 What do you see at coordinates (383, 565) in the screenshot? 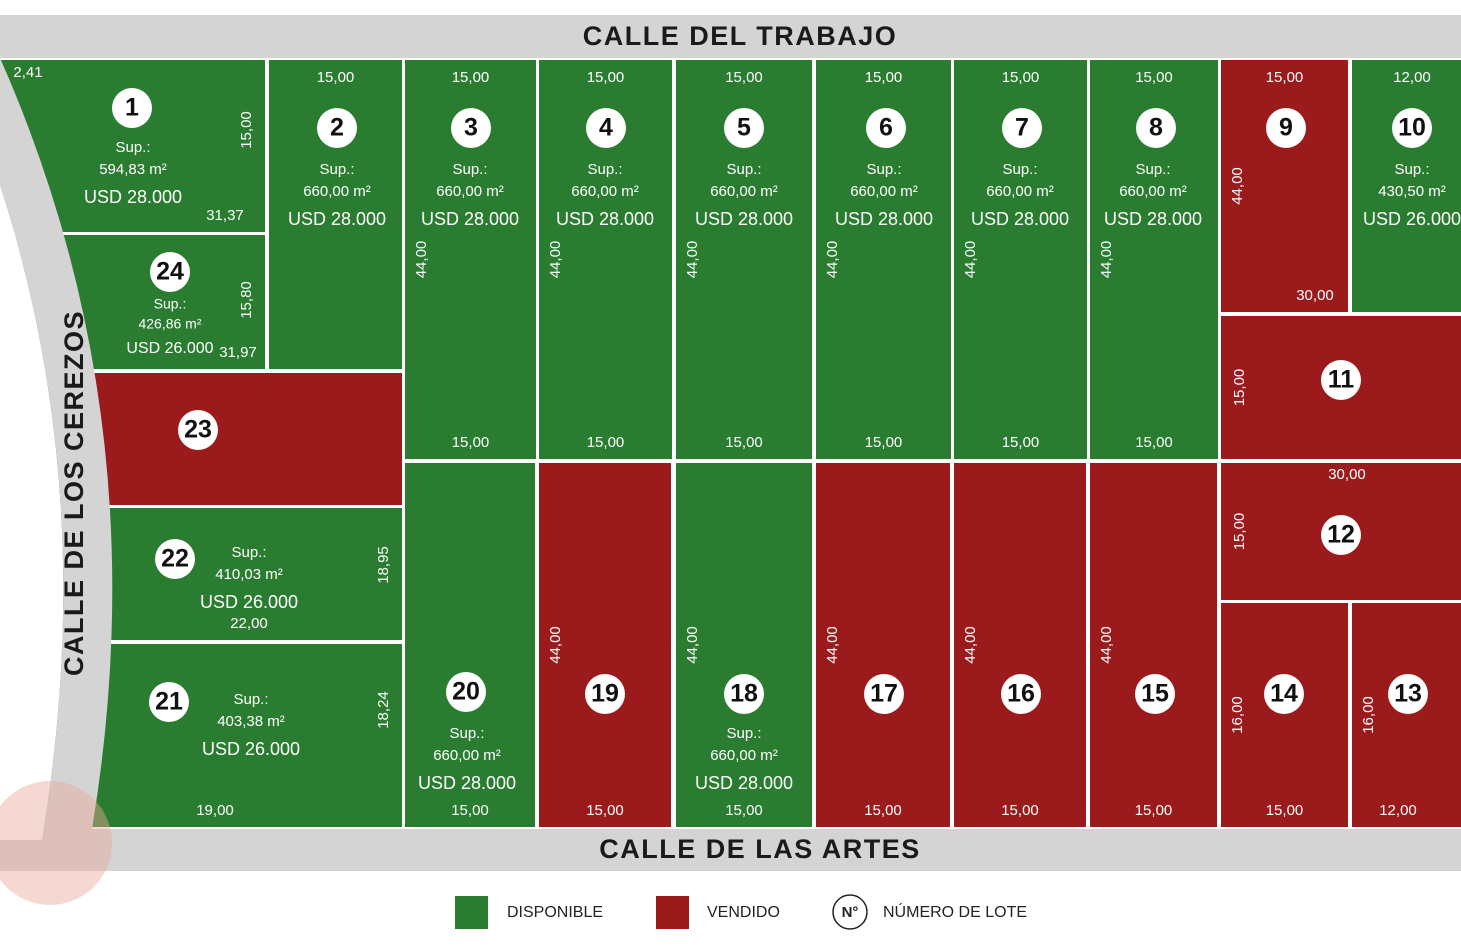
I see `dimension: 18,95` at bounding box center [383, 565].